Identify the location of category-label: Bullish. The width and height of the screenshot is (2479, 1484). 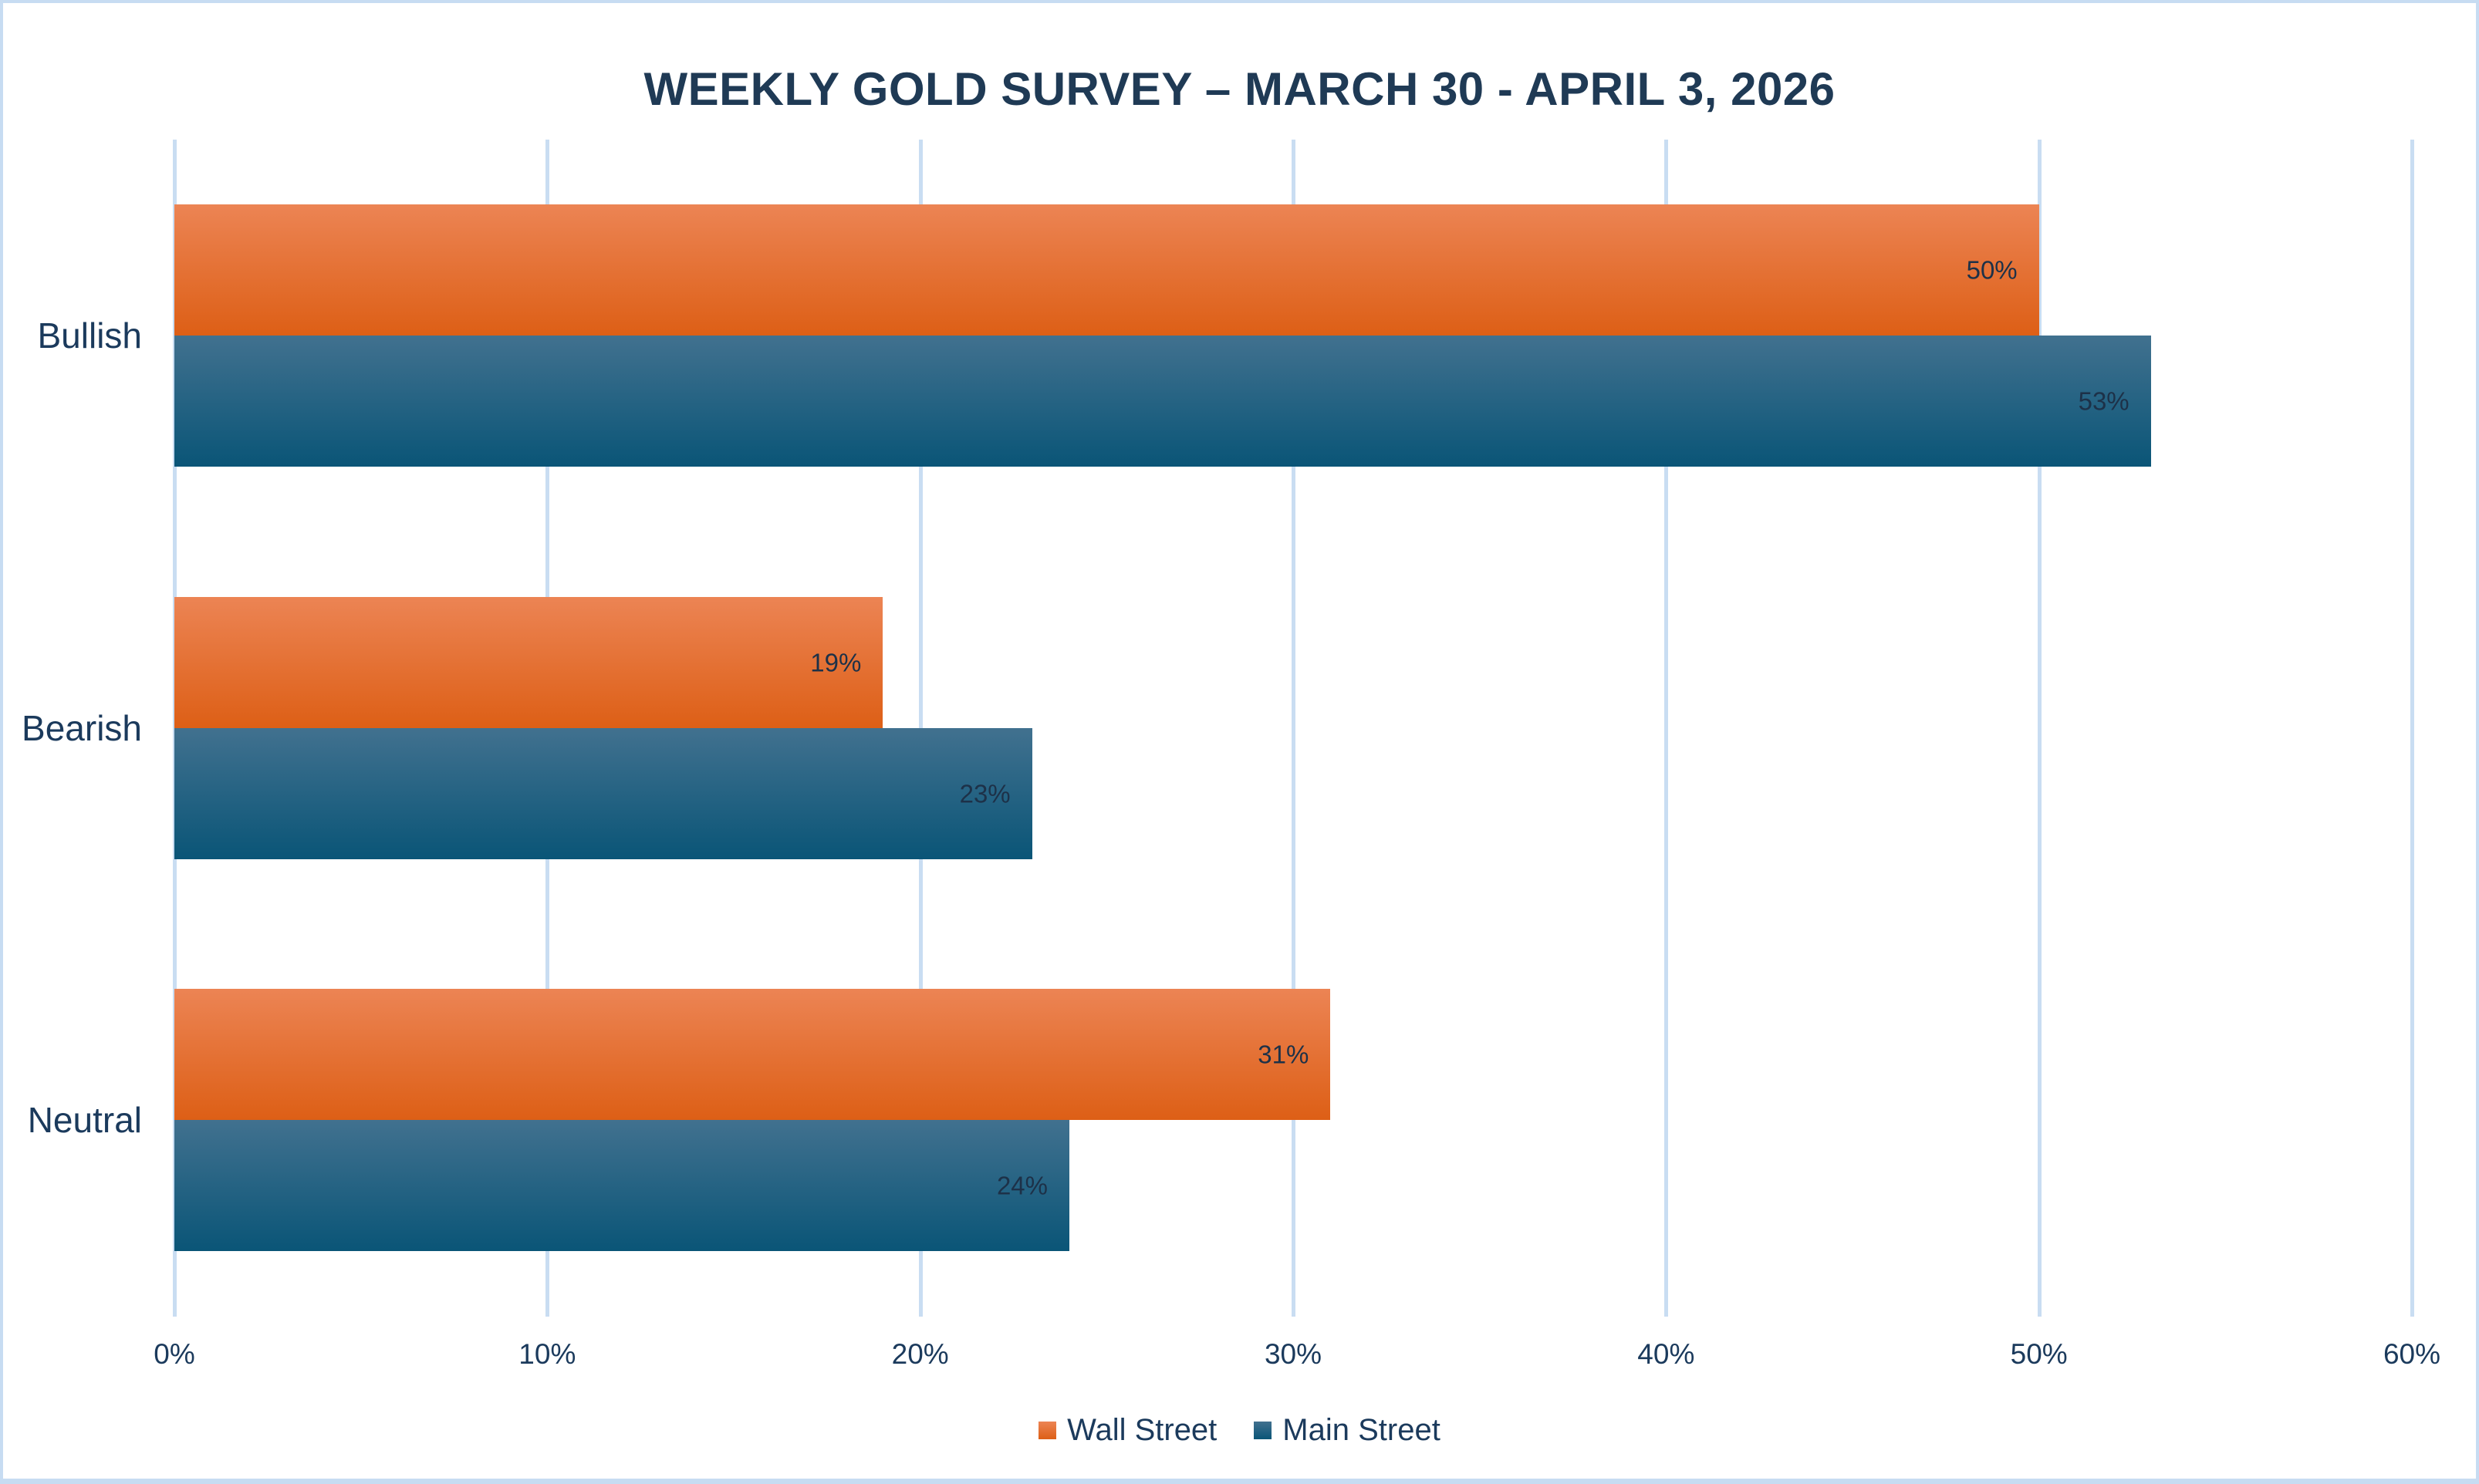
(89, 335).